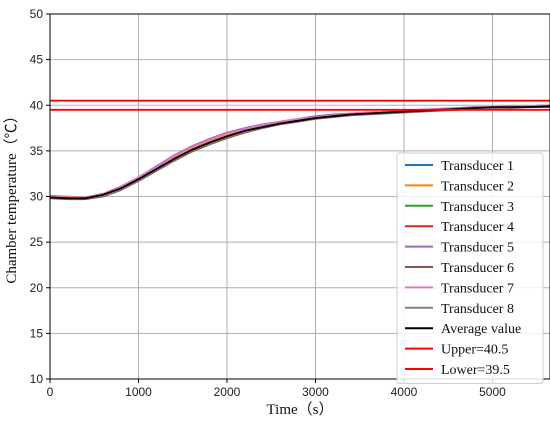  Describe the element at coordinates (404, 392) in the screenshot. I see `x-tick-label: 4000` at that location.